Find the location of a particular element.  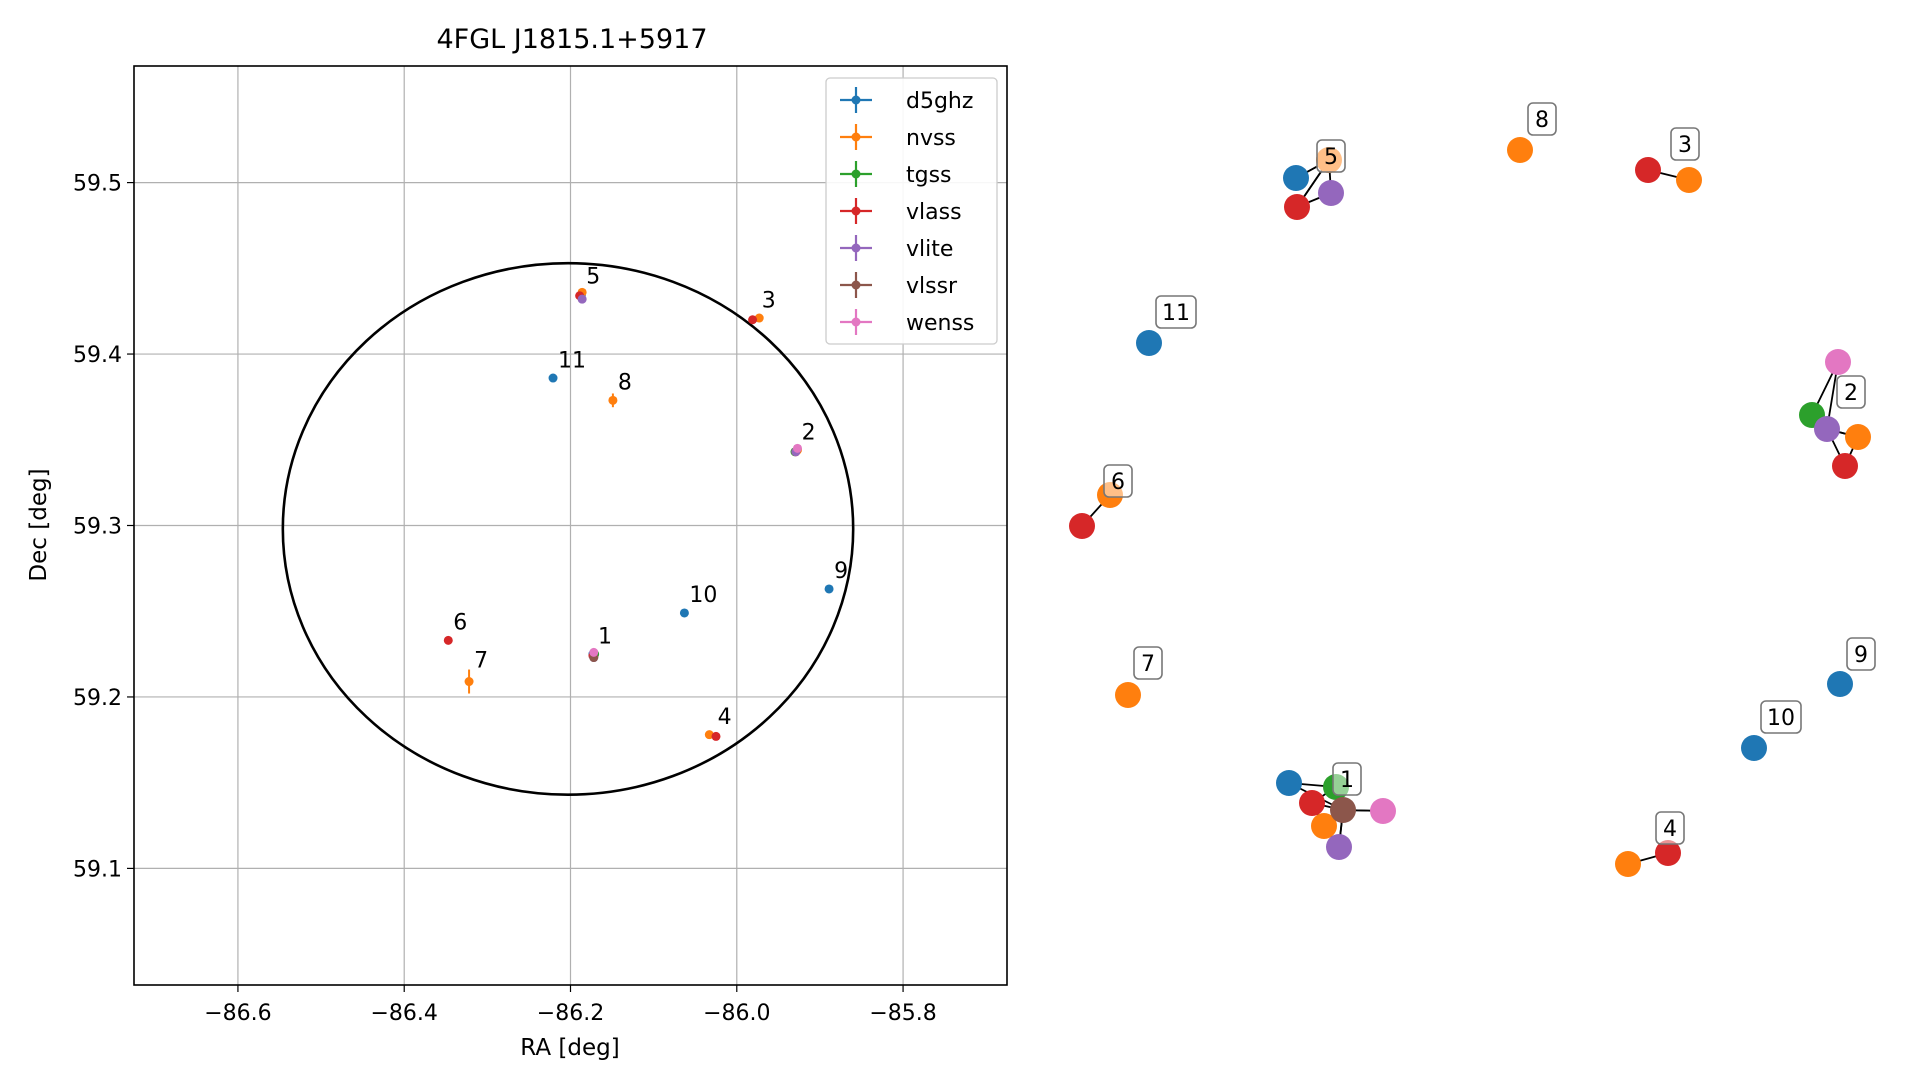

legend-entry-d5ghz: d5ghz is located at coordinates (906, 100).